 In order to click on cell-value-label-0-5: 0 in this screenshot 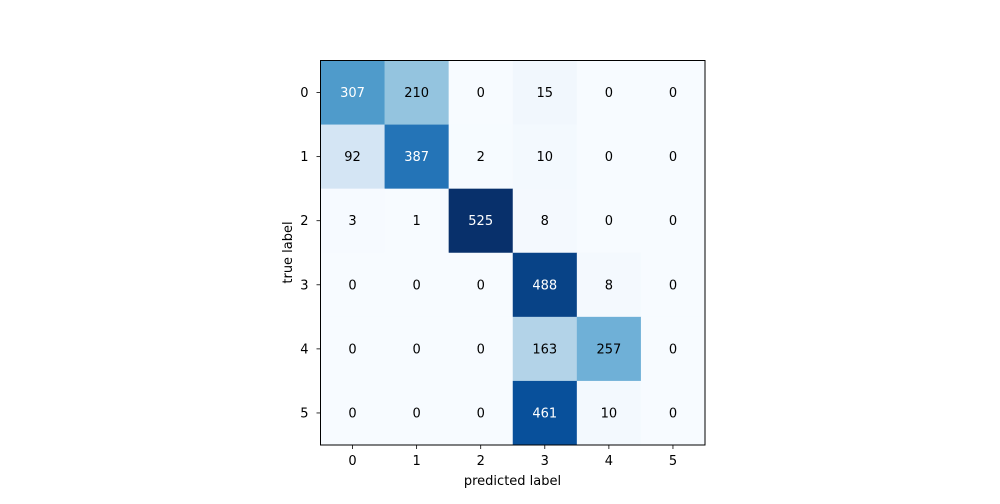, I will do `click(673, 93)`.